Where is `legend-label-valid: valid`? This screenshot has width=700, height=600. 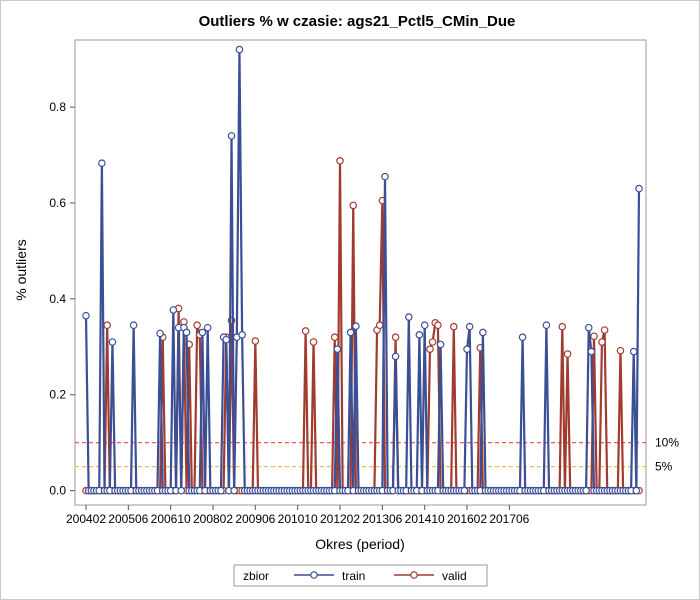 legend-label-valid: valid is located at coordinates (454, 576).